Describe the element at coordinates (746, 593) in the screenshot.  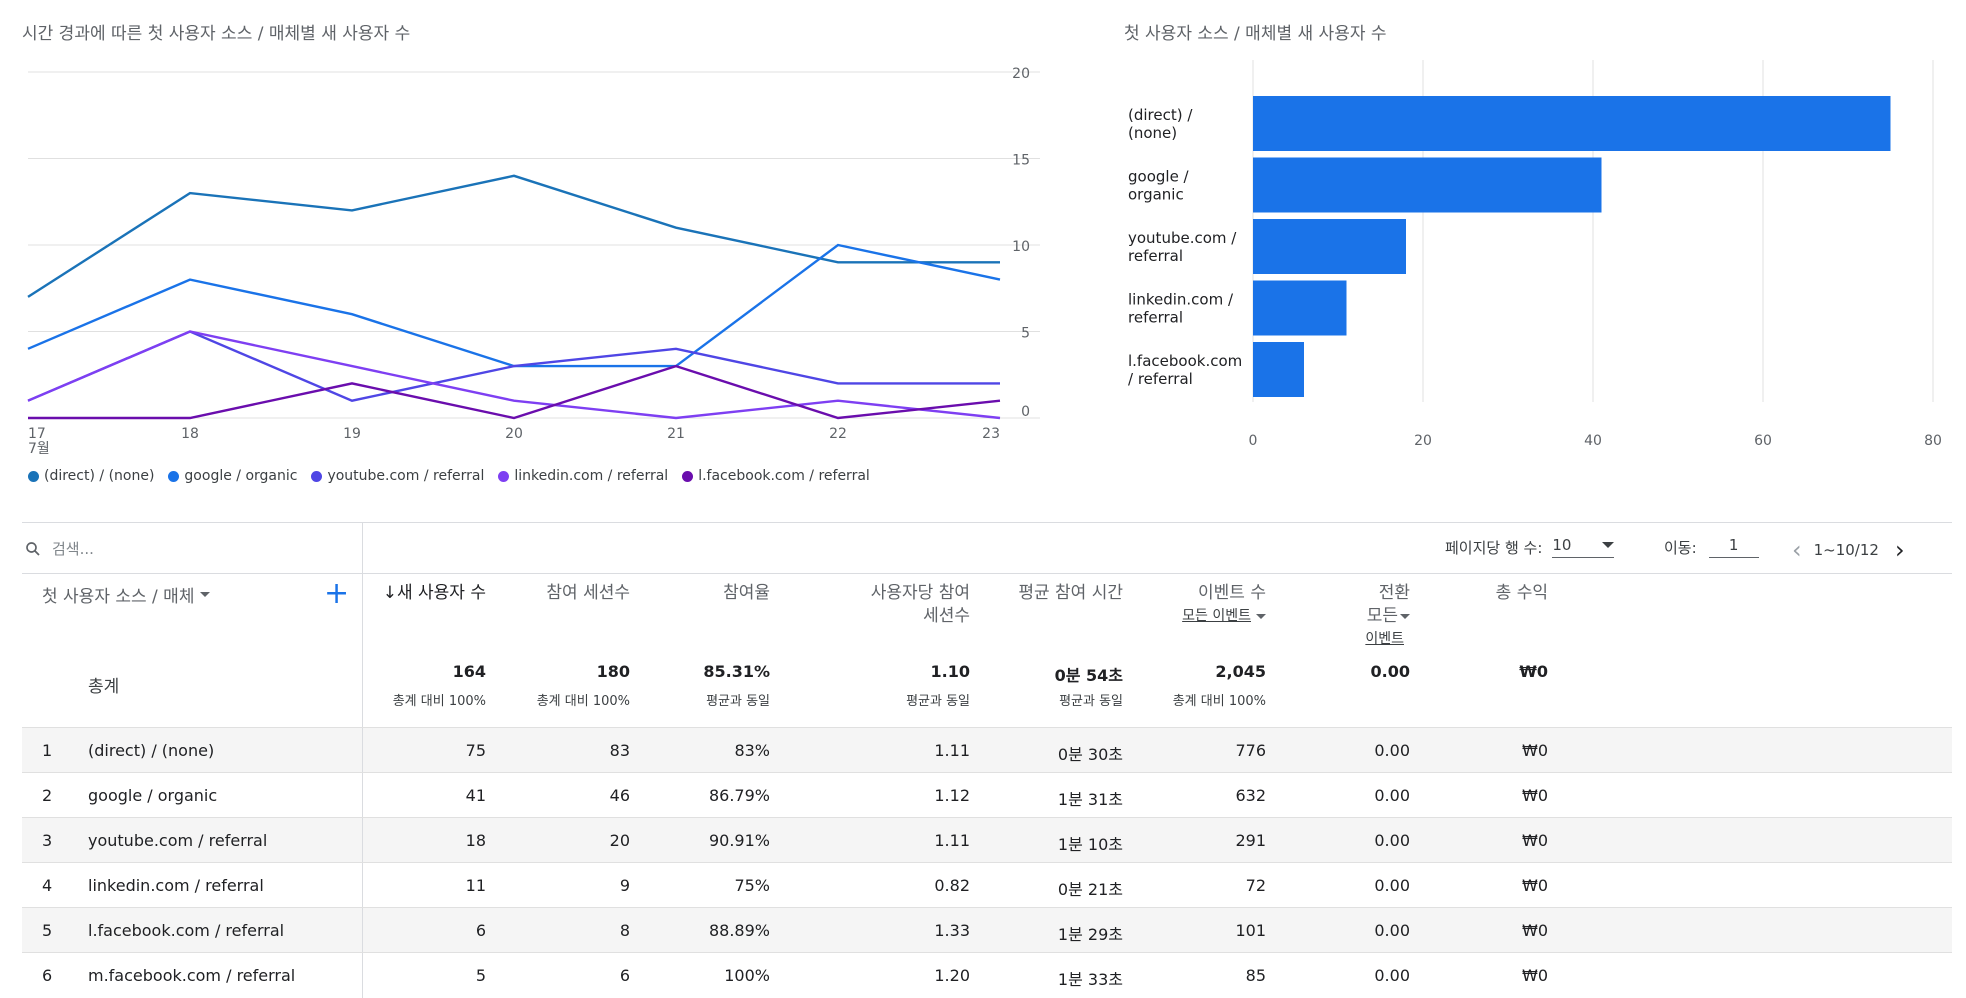
I see `header-engagement-rate: 참여율` at that location.